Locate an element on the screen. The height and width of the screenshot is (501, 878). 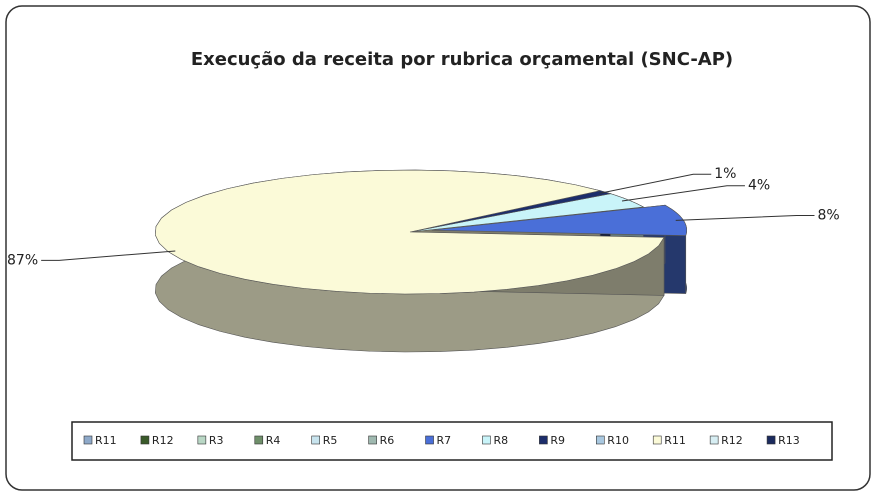
legend-label: R8 is located at coordinates (500, 440).